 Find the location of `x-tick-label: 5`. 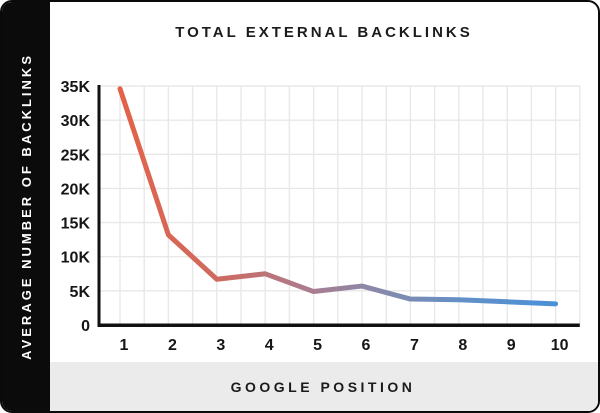

x-tick-label: 5 is located at coordinates (317, 345).